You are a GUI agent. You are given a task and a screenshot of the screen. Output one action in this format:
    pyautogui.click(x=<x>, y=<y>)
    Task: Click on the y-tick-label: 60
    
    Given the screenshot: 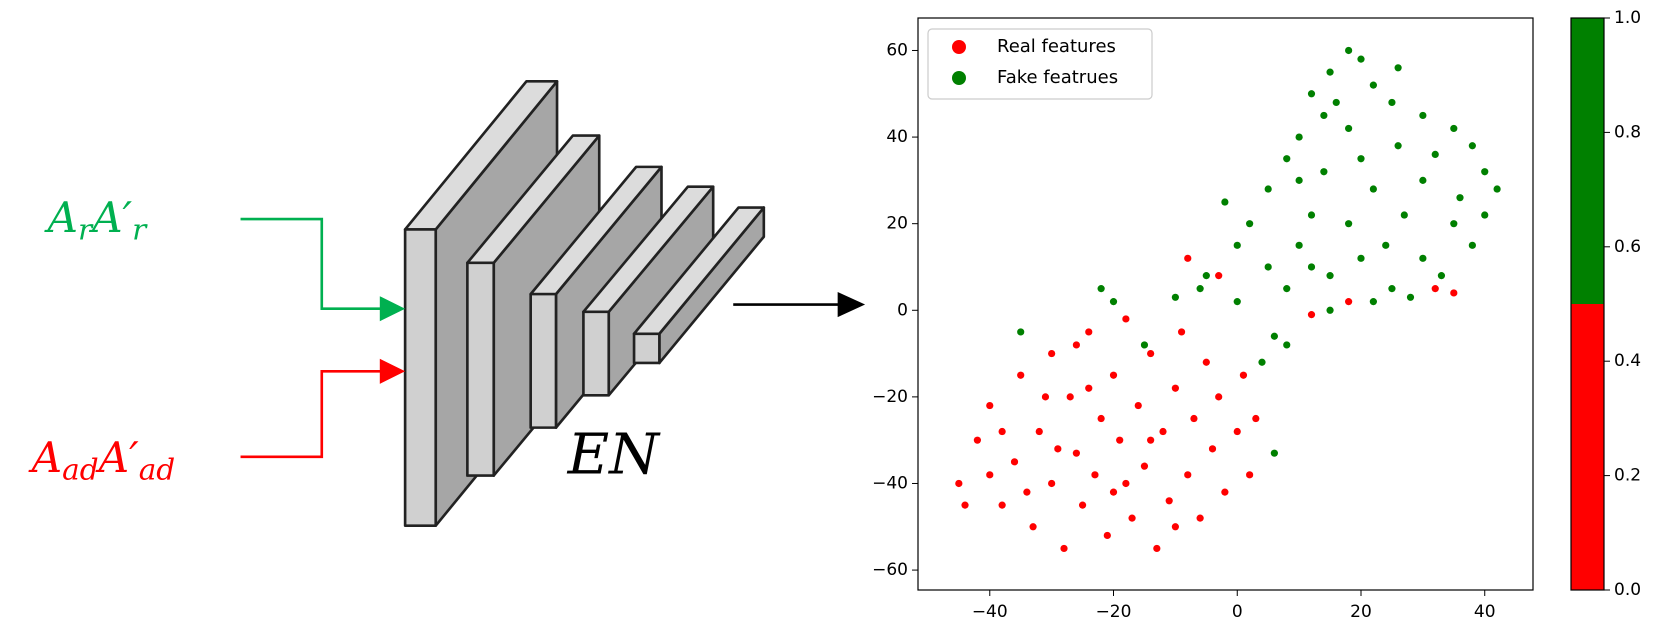 What is the action you would take?
    pyautogui.click(x=897, y=50)
    